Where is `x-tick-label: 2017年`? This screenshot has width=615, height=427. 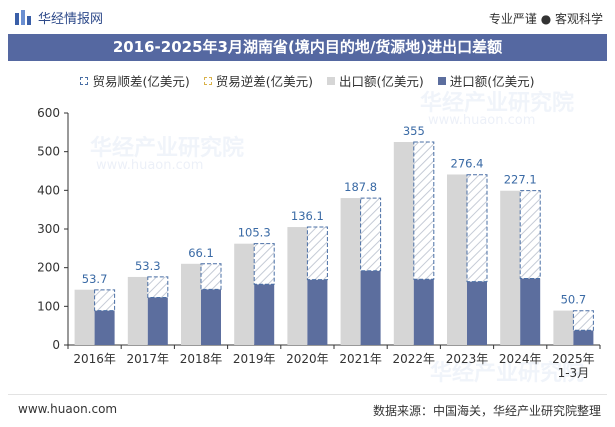
x-tick-label: 2017年 is located at coordinates (148, 359).